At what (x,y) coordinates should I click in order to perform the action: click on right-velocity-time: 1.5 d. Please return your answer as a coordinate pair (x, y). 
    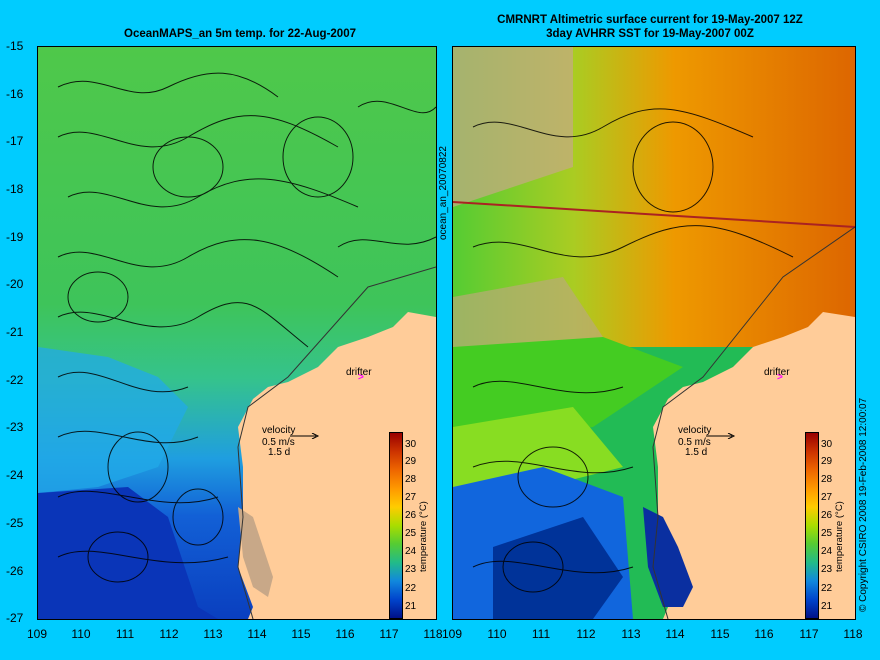
    Looking at the image, I should click on (696, 452).